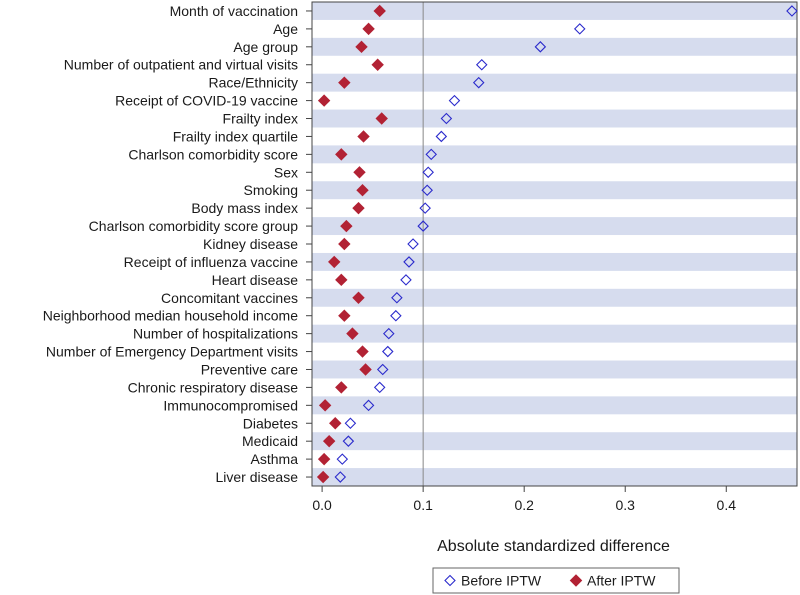  Describe the element at coordinates (621, 581) in the screenshot. I see `legend-label: After IPTW` at that location.